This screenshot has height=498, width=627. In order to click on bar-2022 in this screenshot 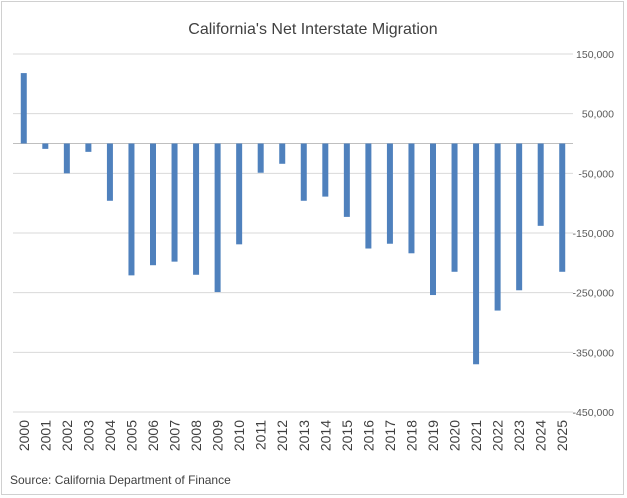, I will do `click(497, 227)`.